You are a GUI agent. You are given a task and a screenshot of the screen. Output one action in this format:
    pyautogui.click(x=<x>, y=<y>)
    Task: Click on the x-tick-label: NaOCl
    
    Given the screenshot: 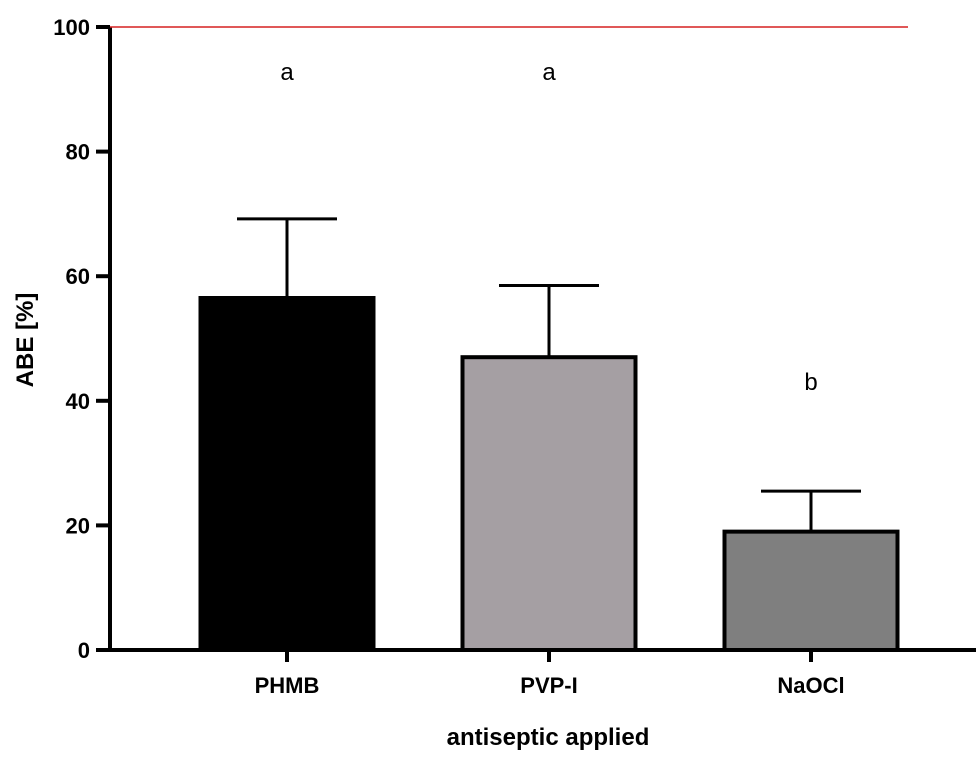 What is the action you would take?
    pyautogui.click(x=810, y=685)
    